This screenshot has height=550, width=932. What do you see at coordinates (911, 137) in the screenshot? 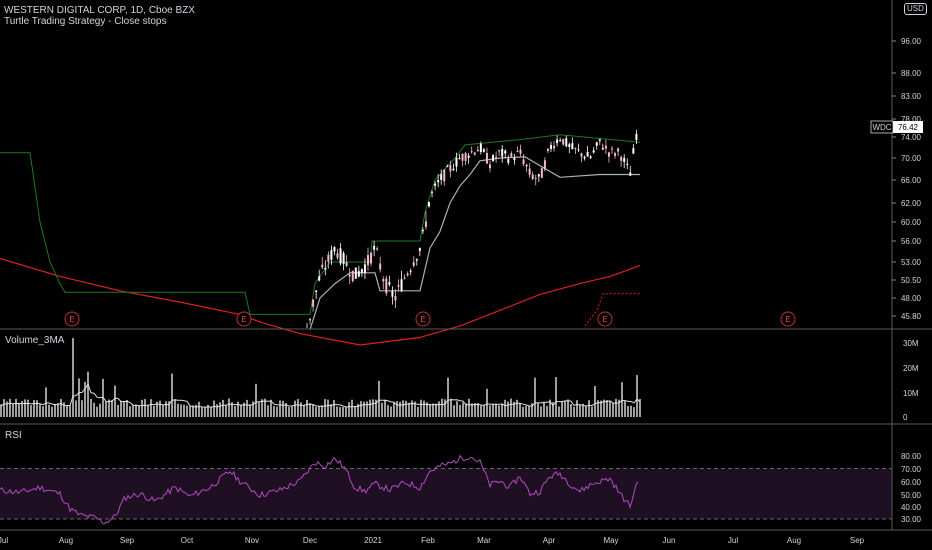
I see `price-tick-label: 74.00` at bounding box center [911, 137].